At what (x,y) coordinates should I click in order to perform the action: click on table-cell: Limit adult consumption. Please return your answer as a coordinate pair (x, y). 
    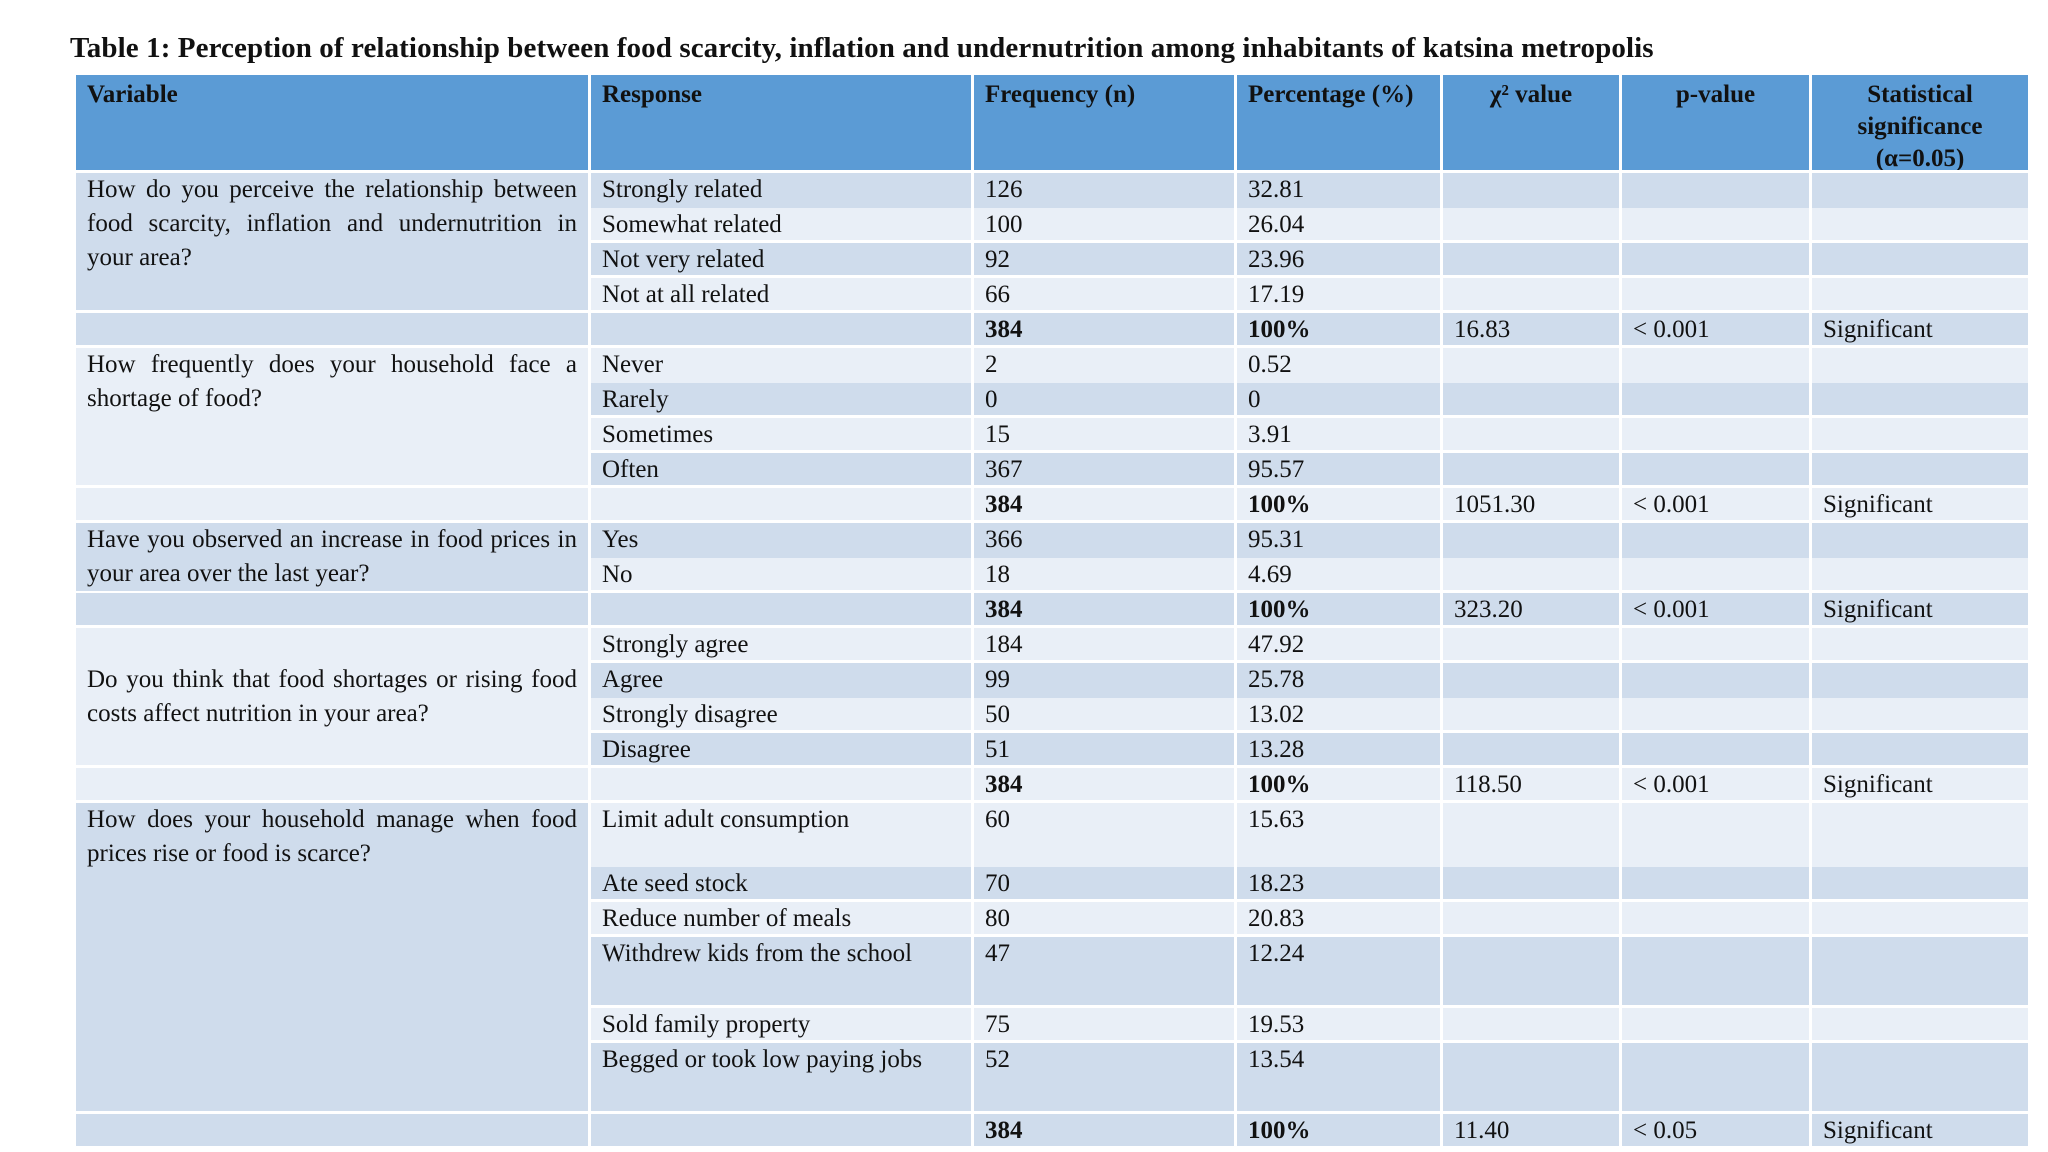
    Looking at the image, I should click on (782, 837).